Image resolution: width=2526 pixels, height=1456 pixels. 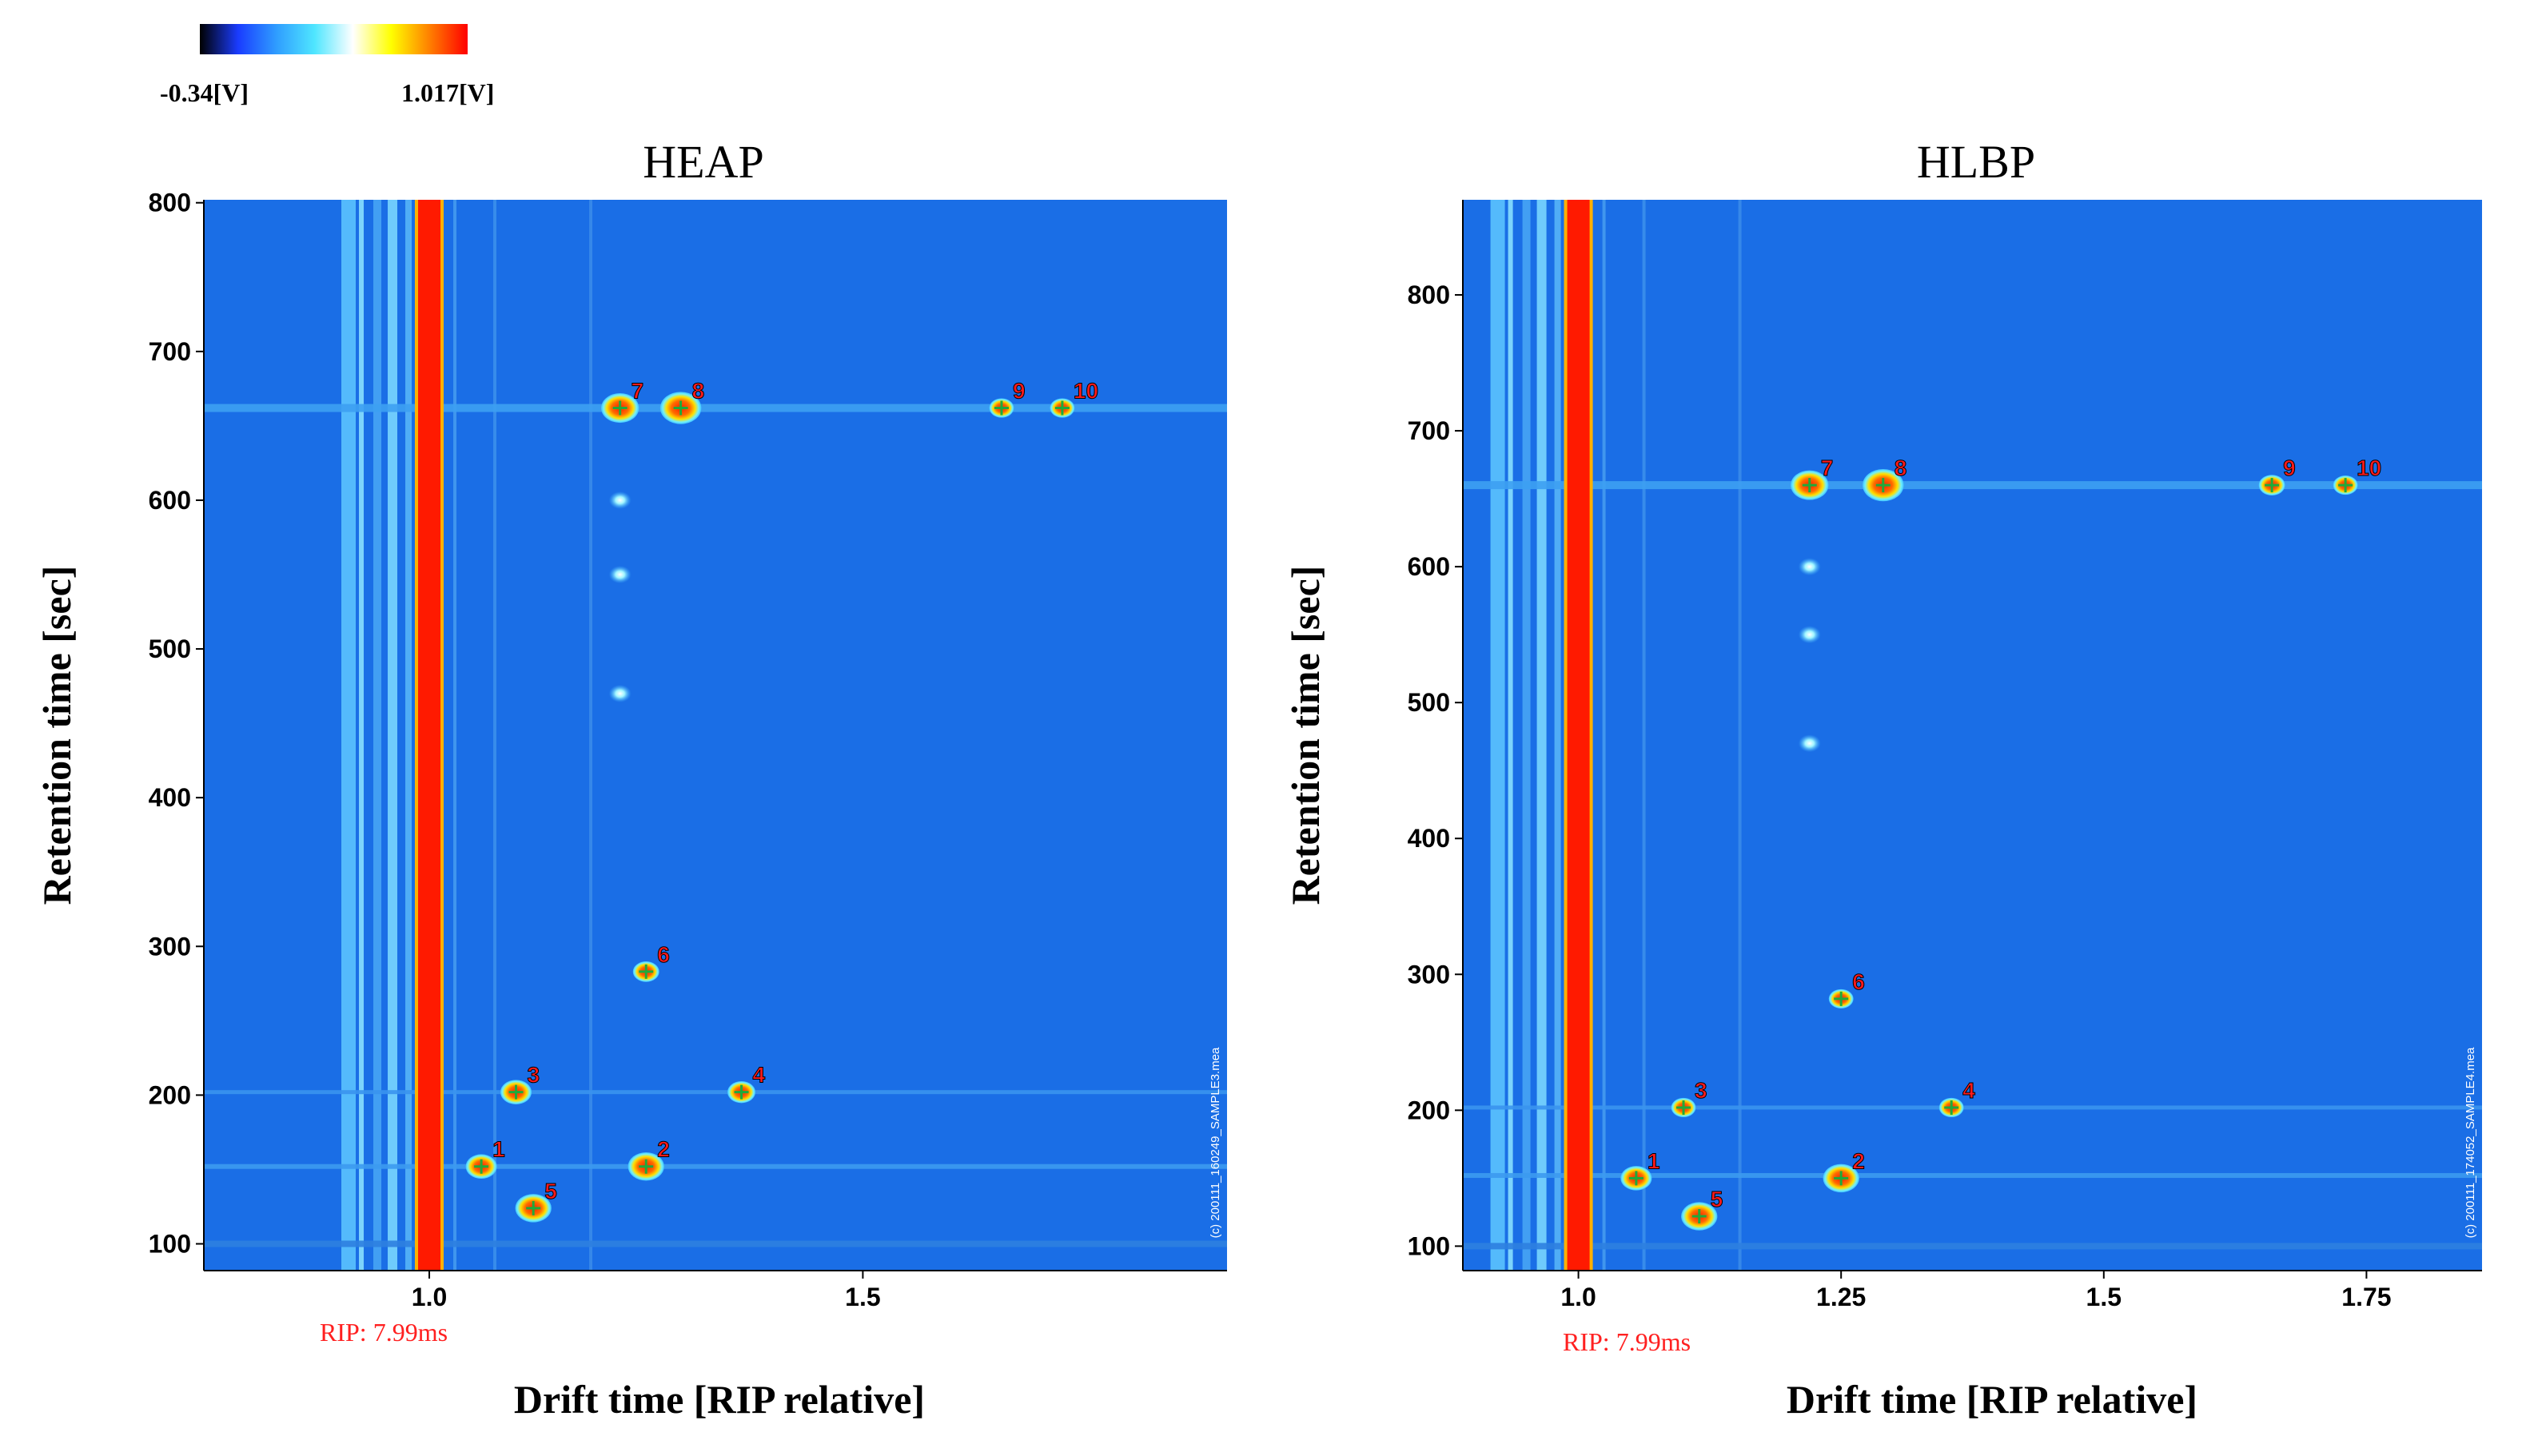 What do you see at coordinates (448, 92) in the screenshot?
I see `colorbar-max-label: 1.017[V]` at bounding box center [448, 92].